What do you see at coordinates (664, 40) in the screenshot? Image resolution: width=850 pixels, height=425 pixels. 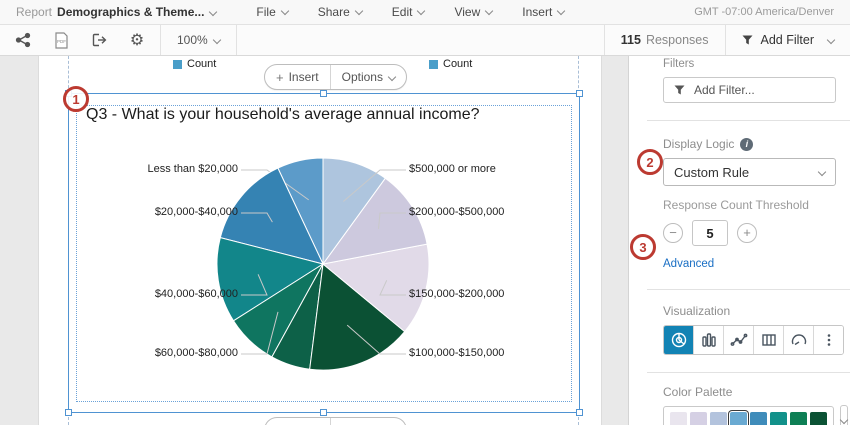 I see `responses-count: 115 Responses` at bounding box center [664, 40].